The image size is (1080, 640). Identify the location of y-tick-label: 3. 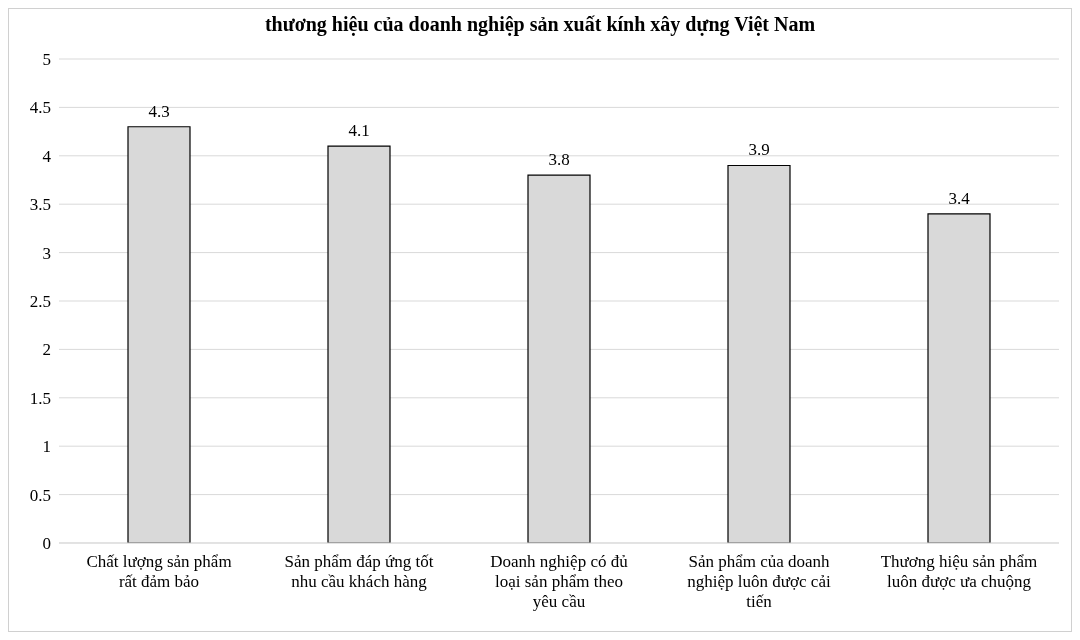
(46, 253).